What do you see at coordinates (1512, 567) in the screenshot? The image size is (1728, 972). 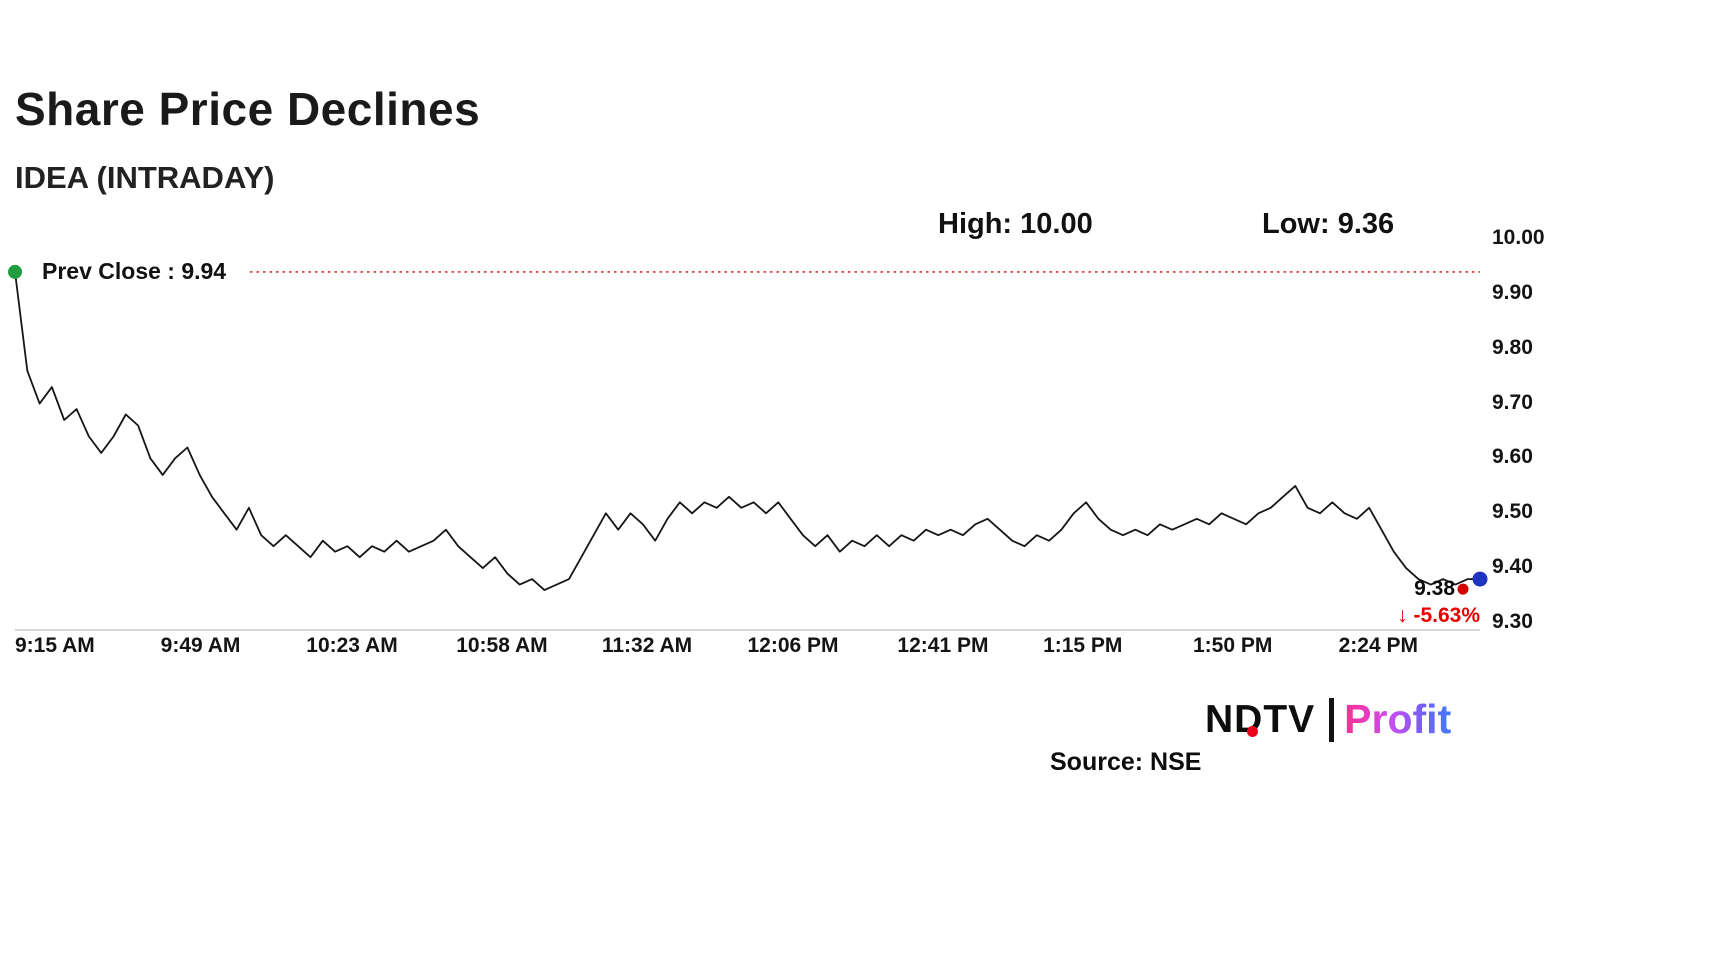 I see `y-tick-label: 9.40` at bounding box center [1512, 567].